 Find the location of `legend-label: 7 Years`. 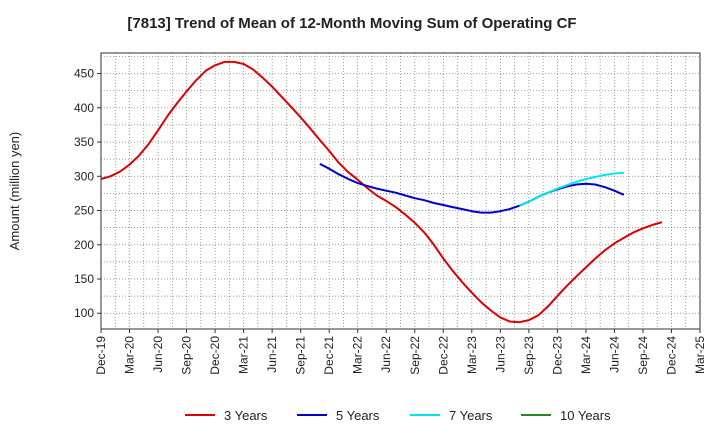

legend-label: 7 Years is located at coordinates (471, 415).